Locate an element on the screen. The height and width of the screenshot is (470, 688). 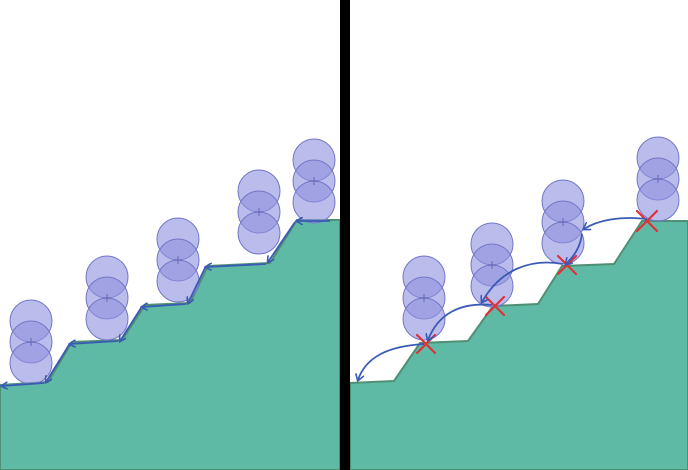
panel-divider is located at coordinates (345, 235).